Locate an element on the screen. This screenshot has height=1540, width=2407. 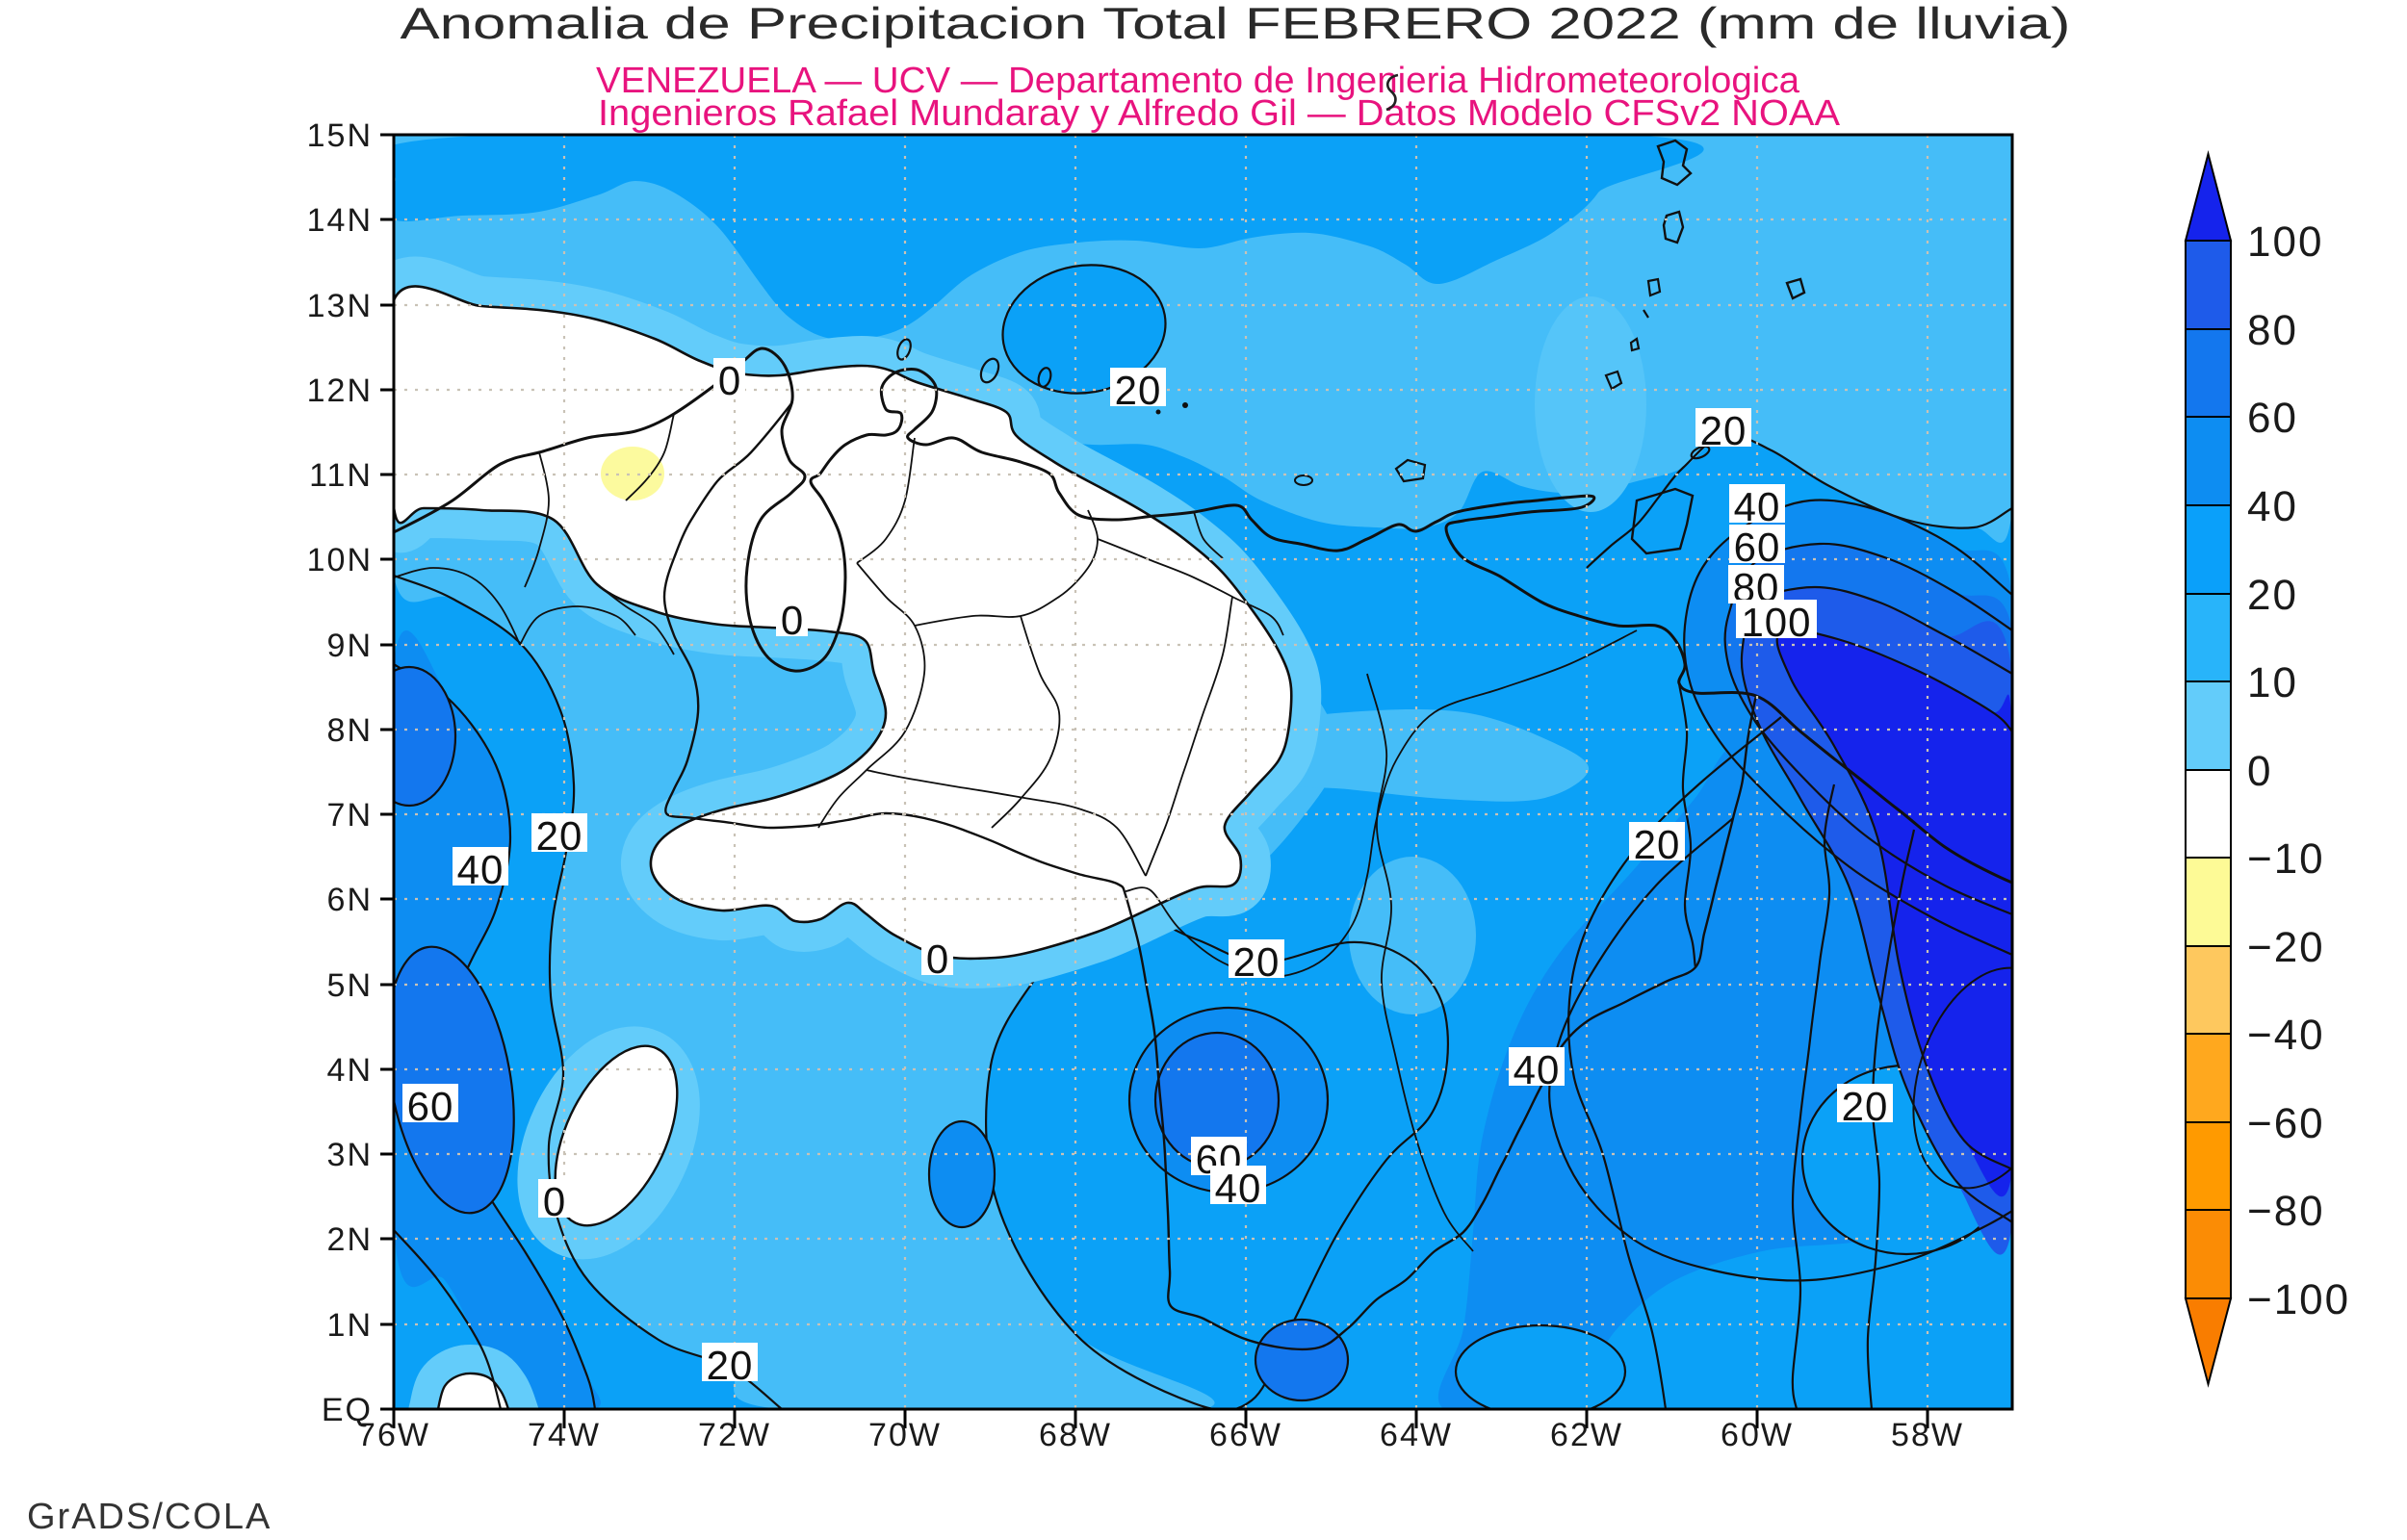
svg-text: −60 is located at coordinates (2286, 1123).